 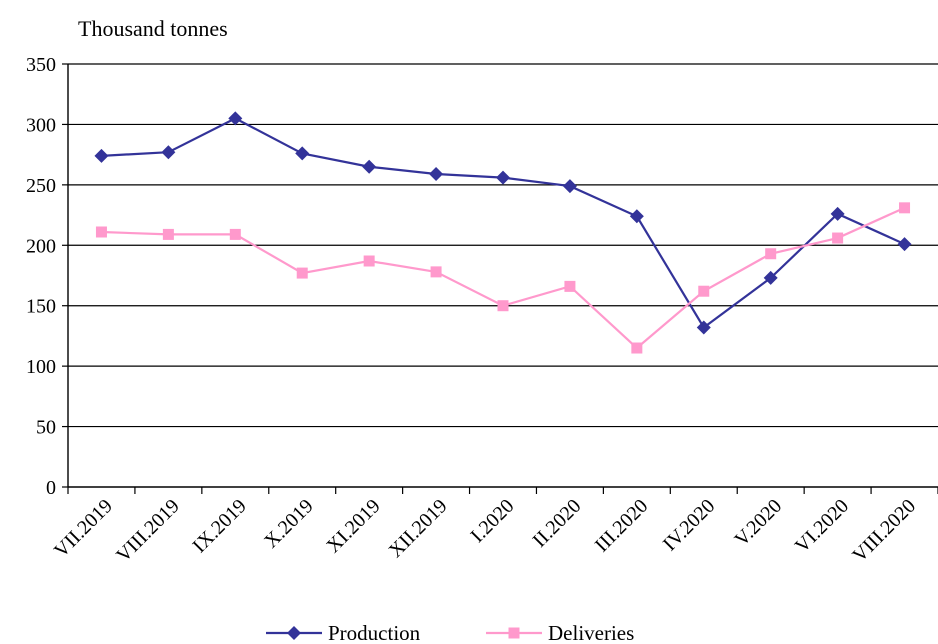 I want to click on x-tick-label: XII.2019, so click(x=418, y=528).